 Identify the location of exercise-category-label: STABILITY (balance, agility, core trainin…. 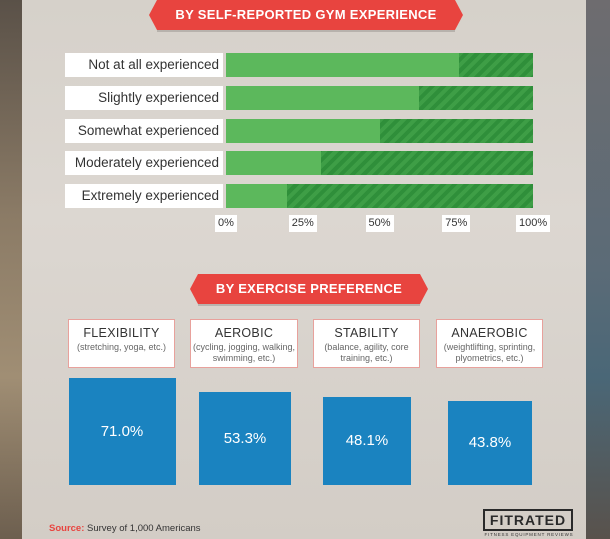
(366, 343).